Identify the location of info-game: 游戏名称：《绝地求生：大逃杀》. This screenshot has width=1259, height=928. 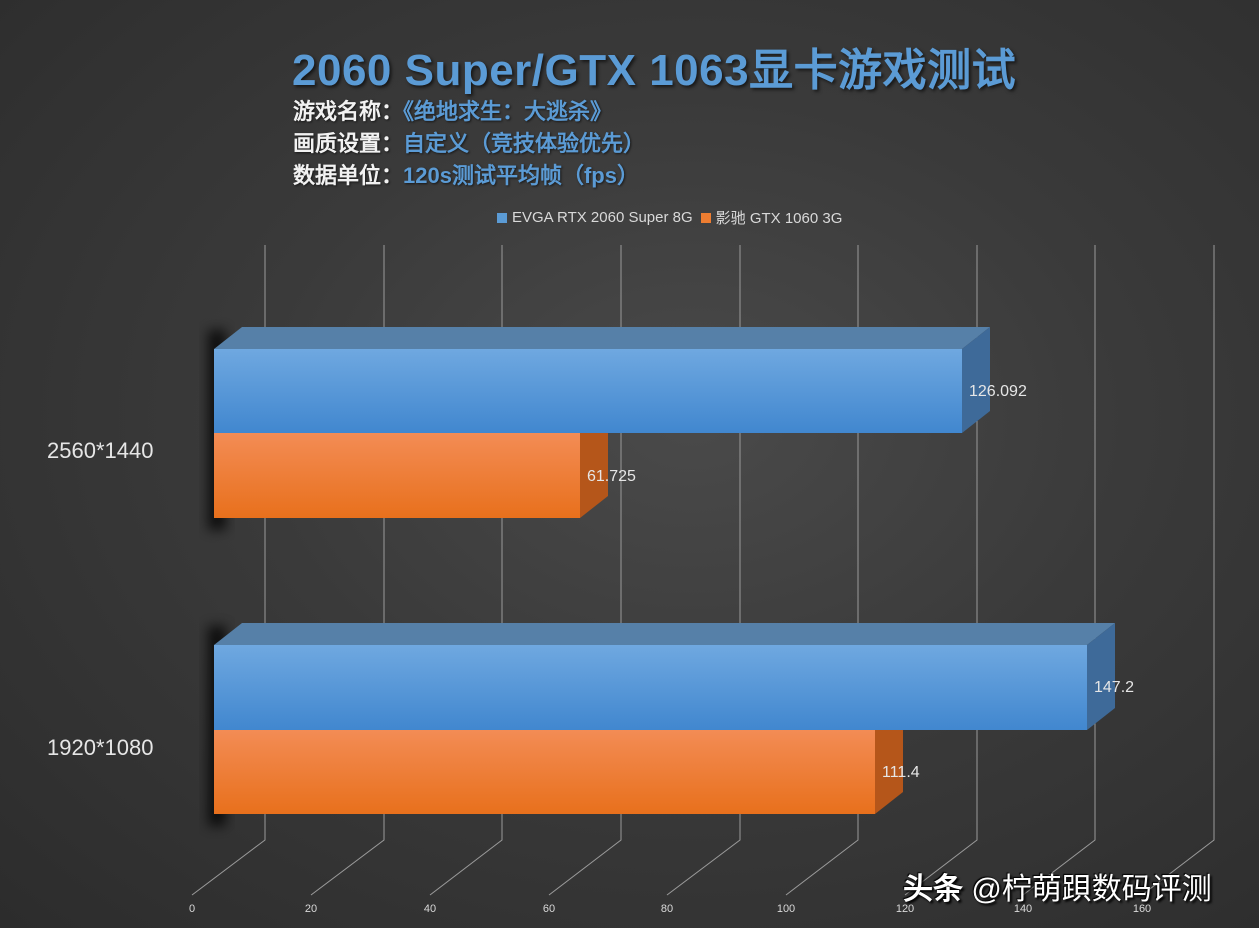
(452, 110).